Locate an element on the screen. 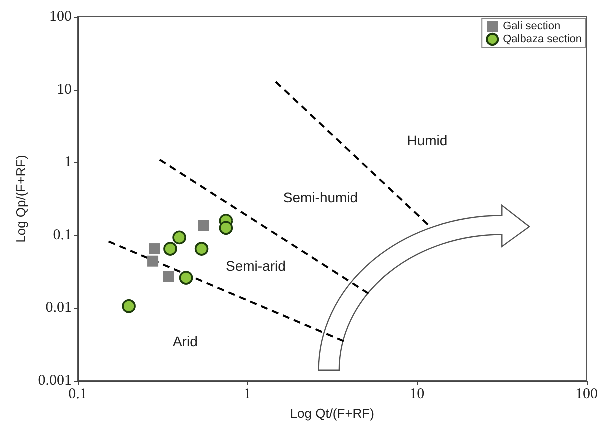 This screenshot has width=601, height=425. y-axis-title: Log Qp/(F+RF) is located at coordinates (20, 199).